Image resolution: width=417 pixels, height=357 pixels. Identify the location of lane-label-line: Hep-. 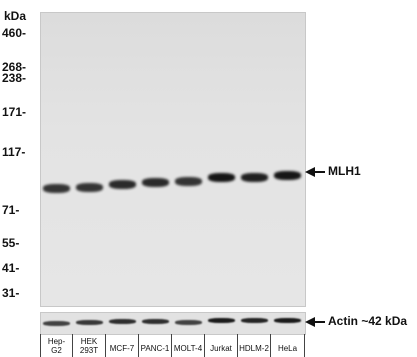
(56, 341).